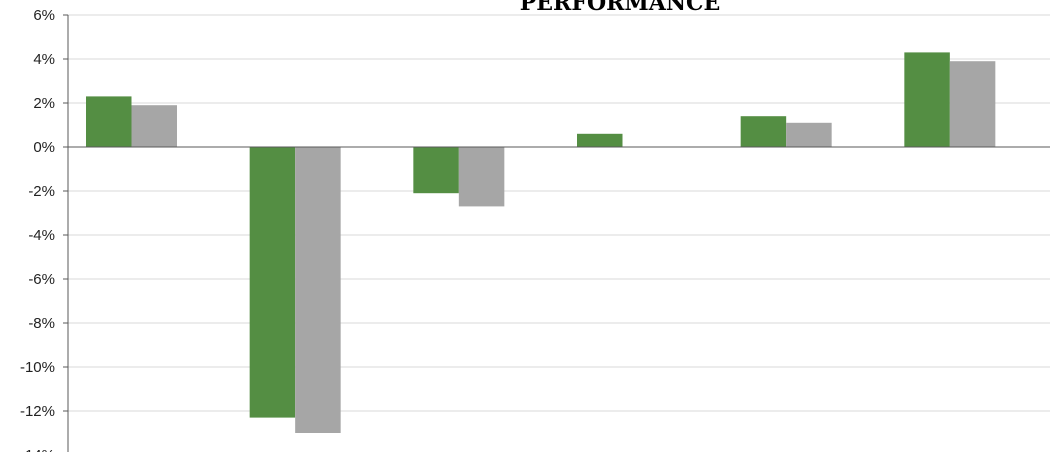  What do you see at coordinates (44, 103) in the screenshot?
I see `y-tick-label: 2%` at bounding box center [44, 103].